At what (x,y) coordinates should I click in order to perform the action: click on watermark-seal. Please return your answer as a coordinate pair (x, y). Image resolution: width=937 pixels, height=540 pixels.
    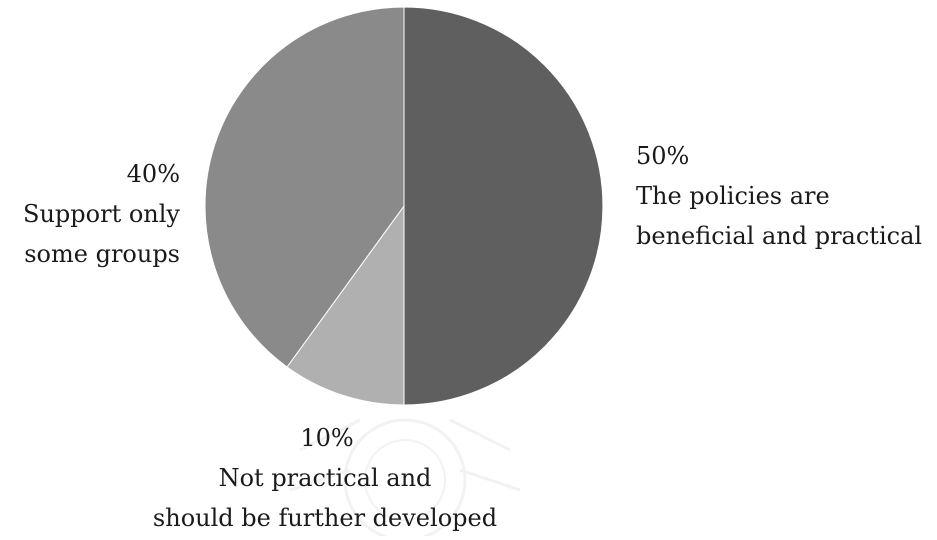
    Looking at the image, I should click on (405, 479).